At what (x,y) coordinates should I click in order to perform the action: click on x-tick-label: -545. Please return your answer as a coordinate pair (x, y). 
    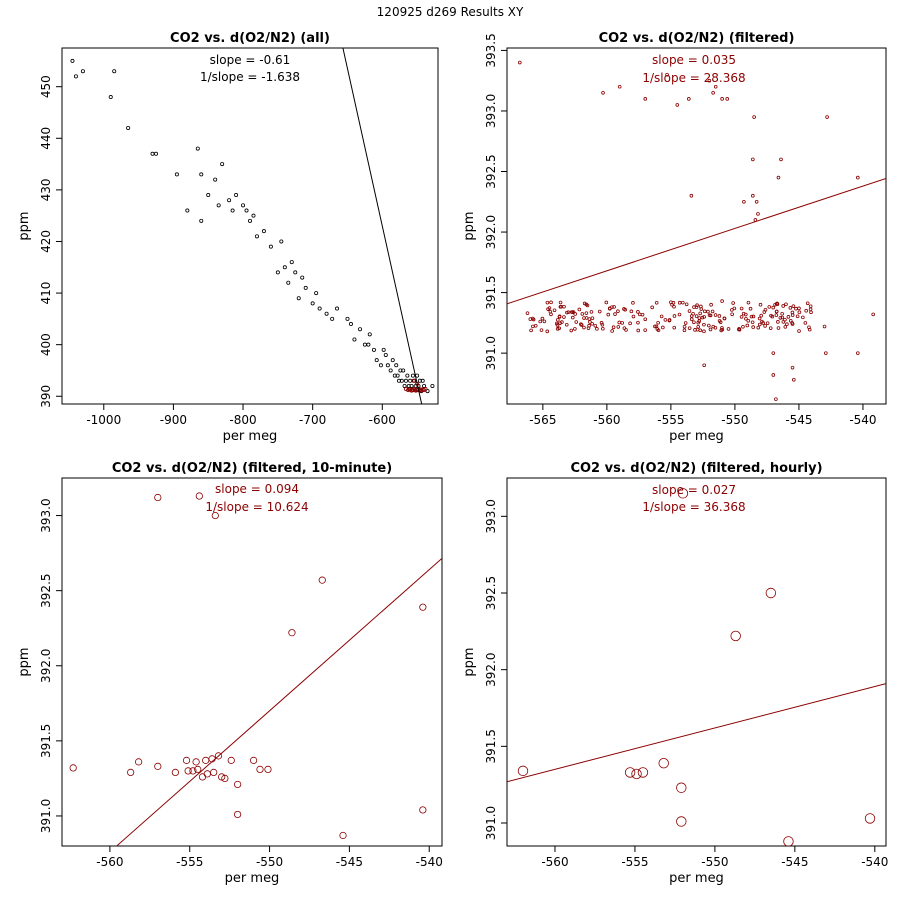
    Looking at the image, I should click on (349, 862).